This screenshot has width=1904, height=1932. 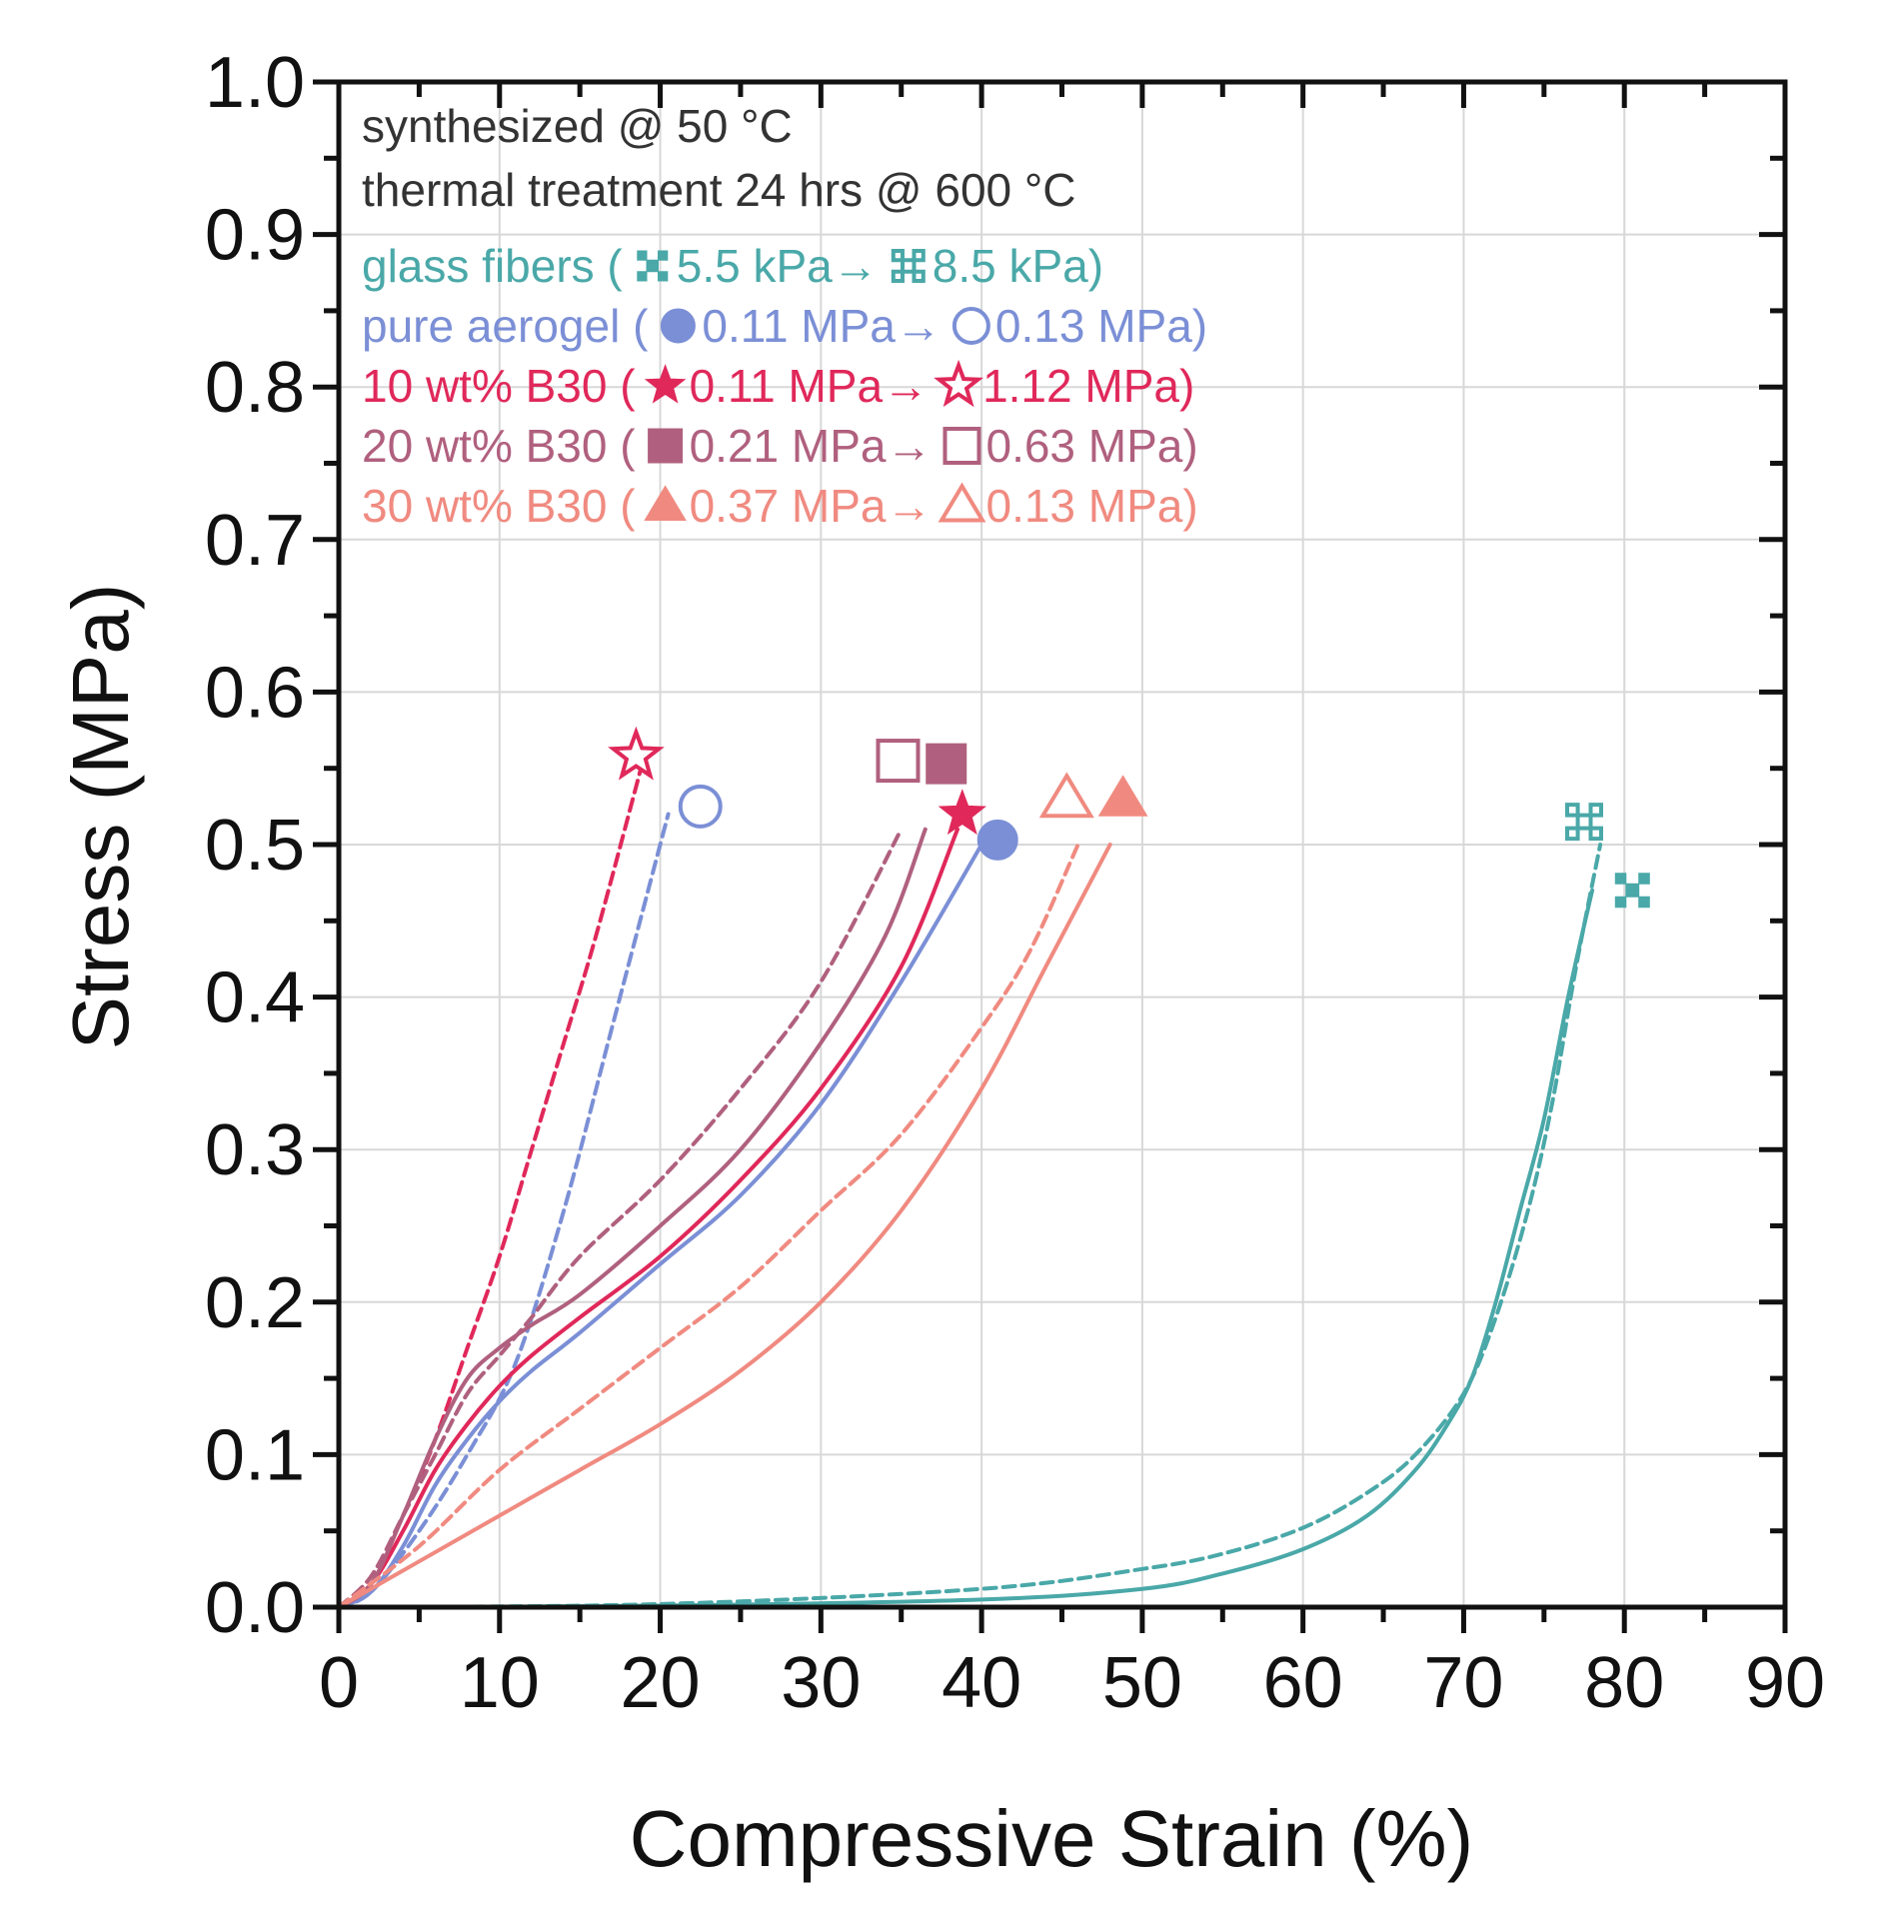 What do you see at coordinates (1122, 796) in the screenshot?
I see `triangle-marker-filled` at bounding box center [1122, 796].